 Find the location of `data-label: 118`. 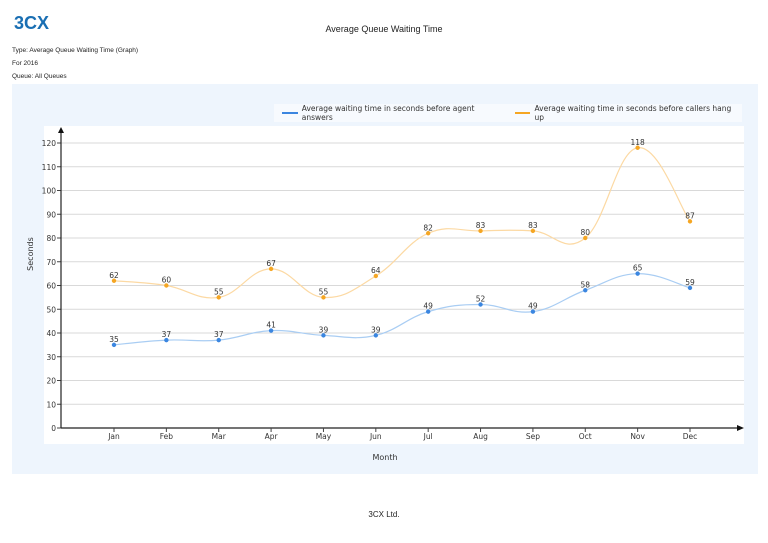

data-label: 118 is located at coordinates (637, 142).